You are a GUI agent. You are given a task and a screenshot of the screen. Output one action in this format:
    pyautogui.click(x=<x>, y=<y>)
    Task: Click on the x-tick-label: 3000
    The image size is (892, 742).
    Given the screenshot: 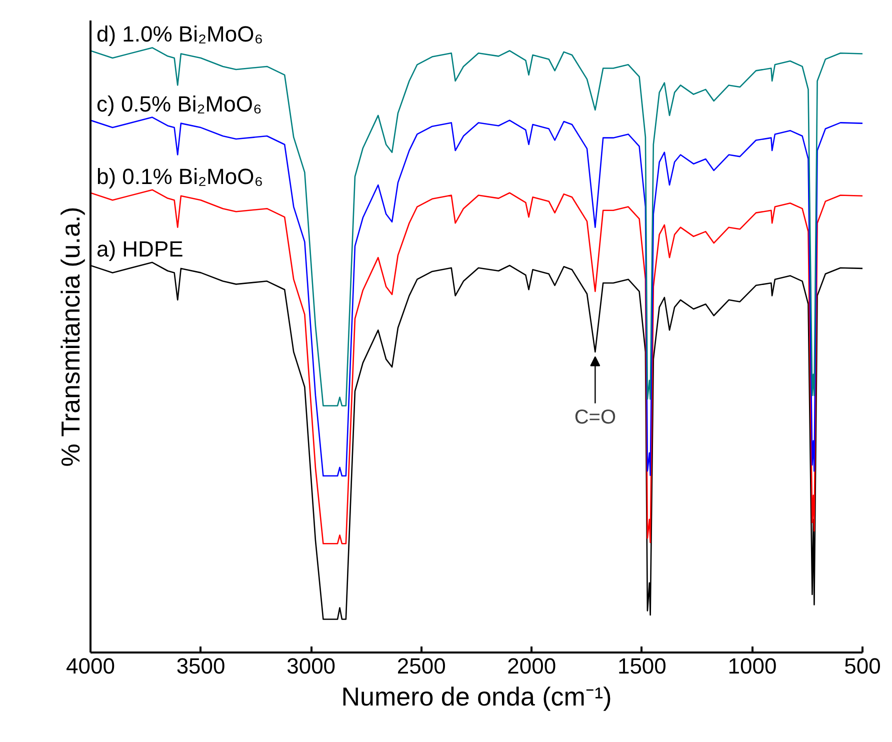 What is the action you would take?
    pyautogui.click(x=311, y=666)
    